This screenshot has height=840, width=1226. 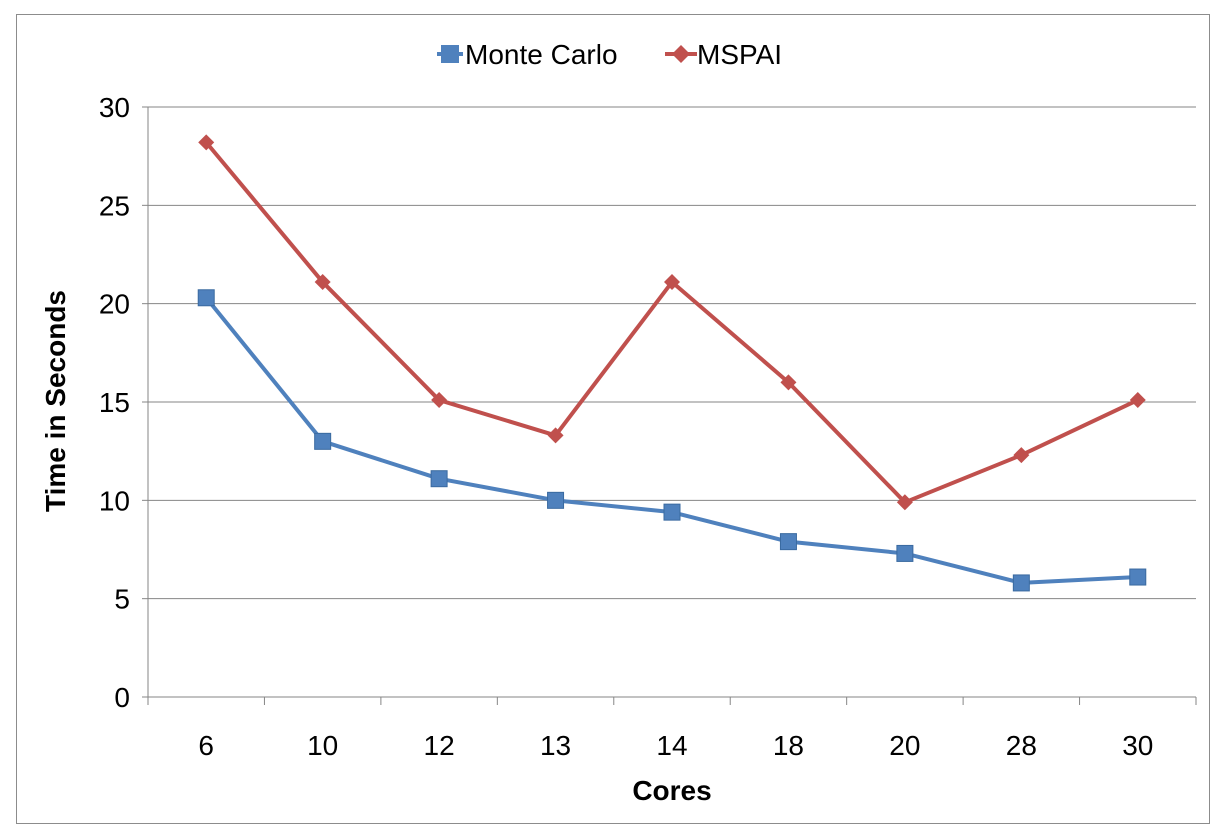 I want to click on x-axis-title: Cores, so click(x=671, y=790).